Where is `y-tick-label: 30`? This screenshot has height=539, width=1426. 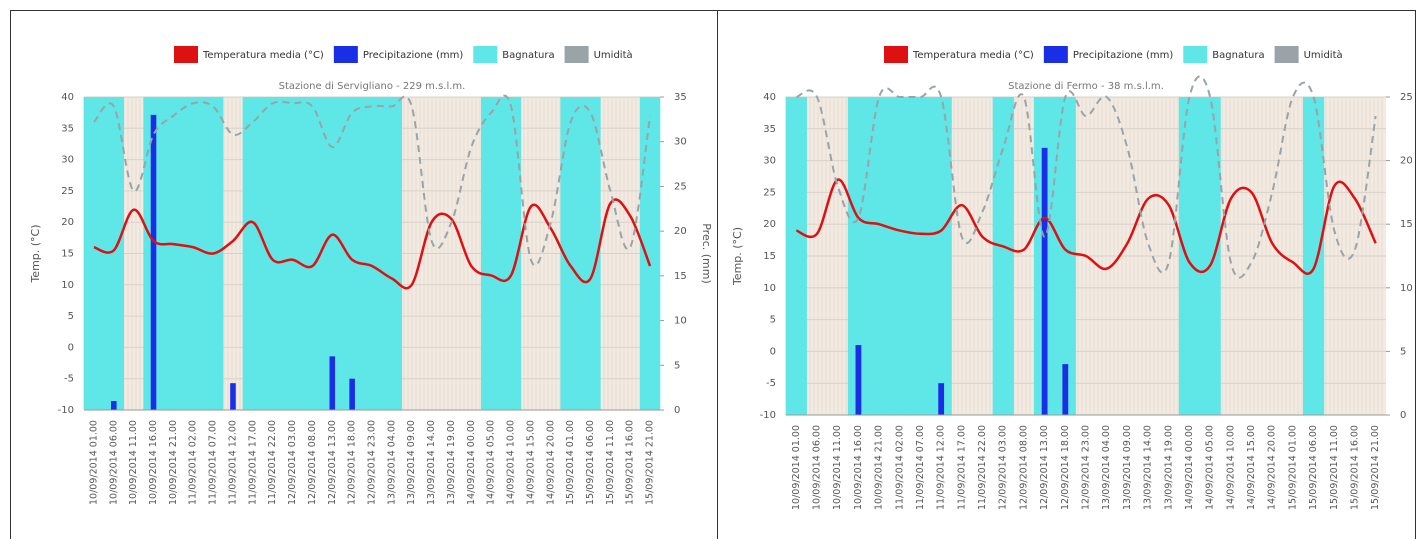
y-tick-label: 30 is located at coordinates (769, 161).